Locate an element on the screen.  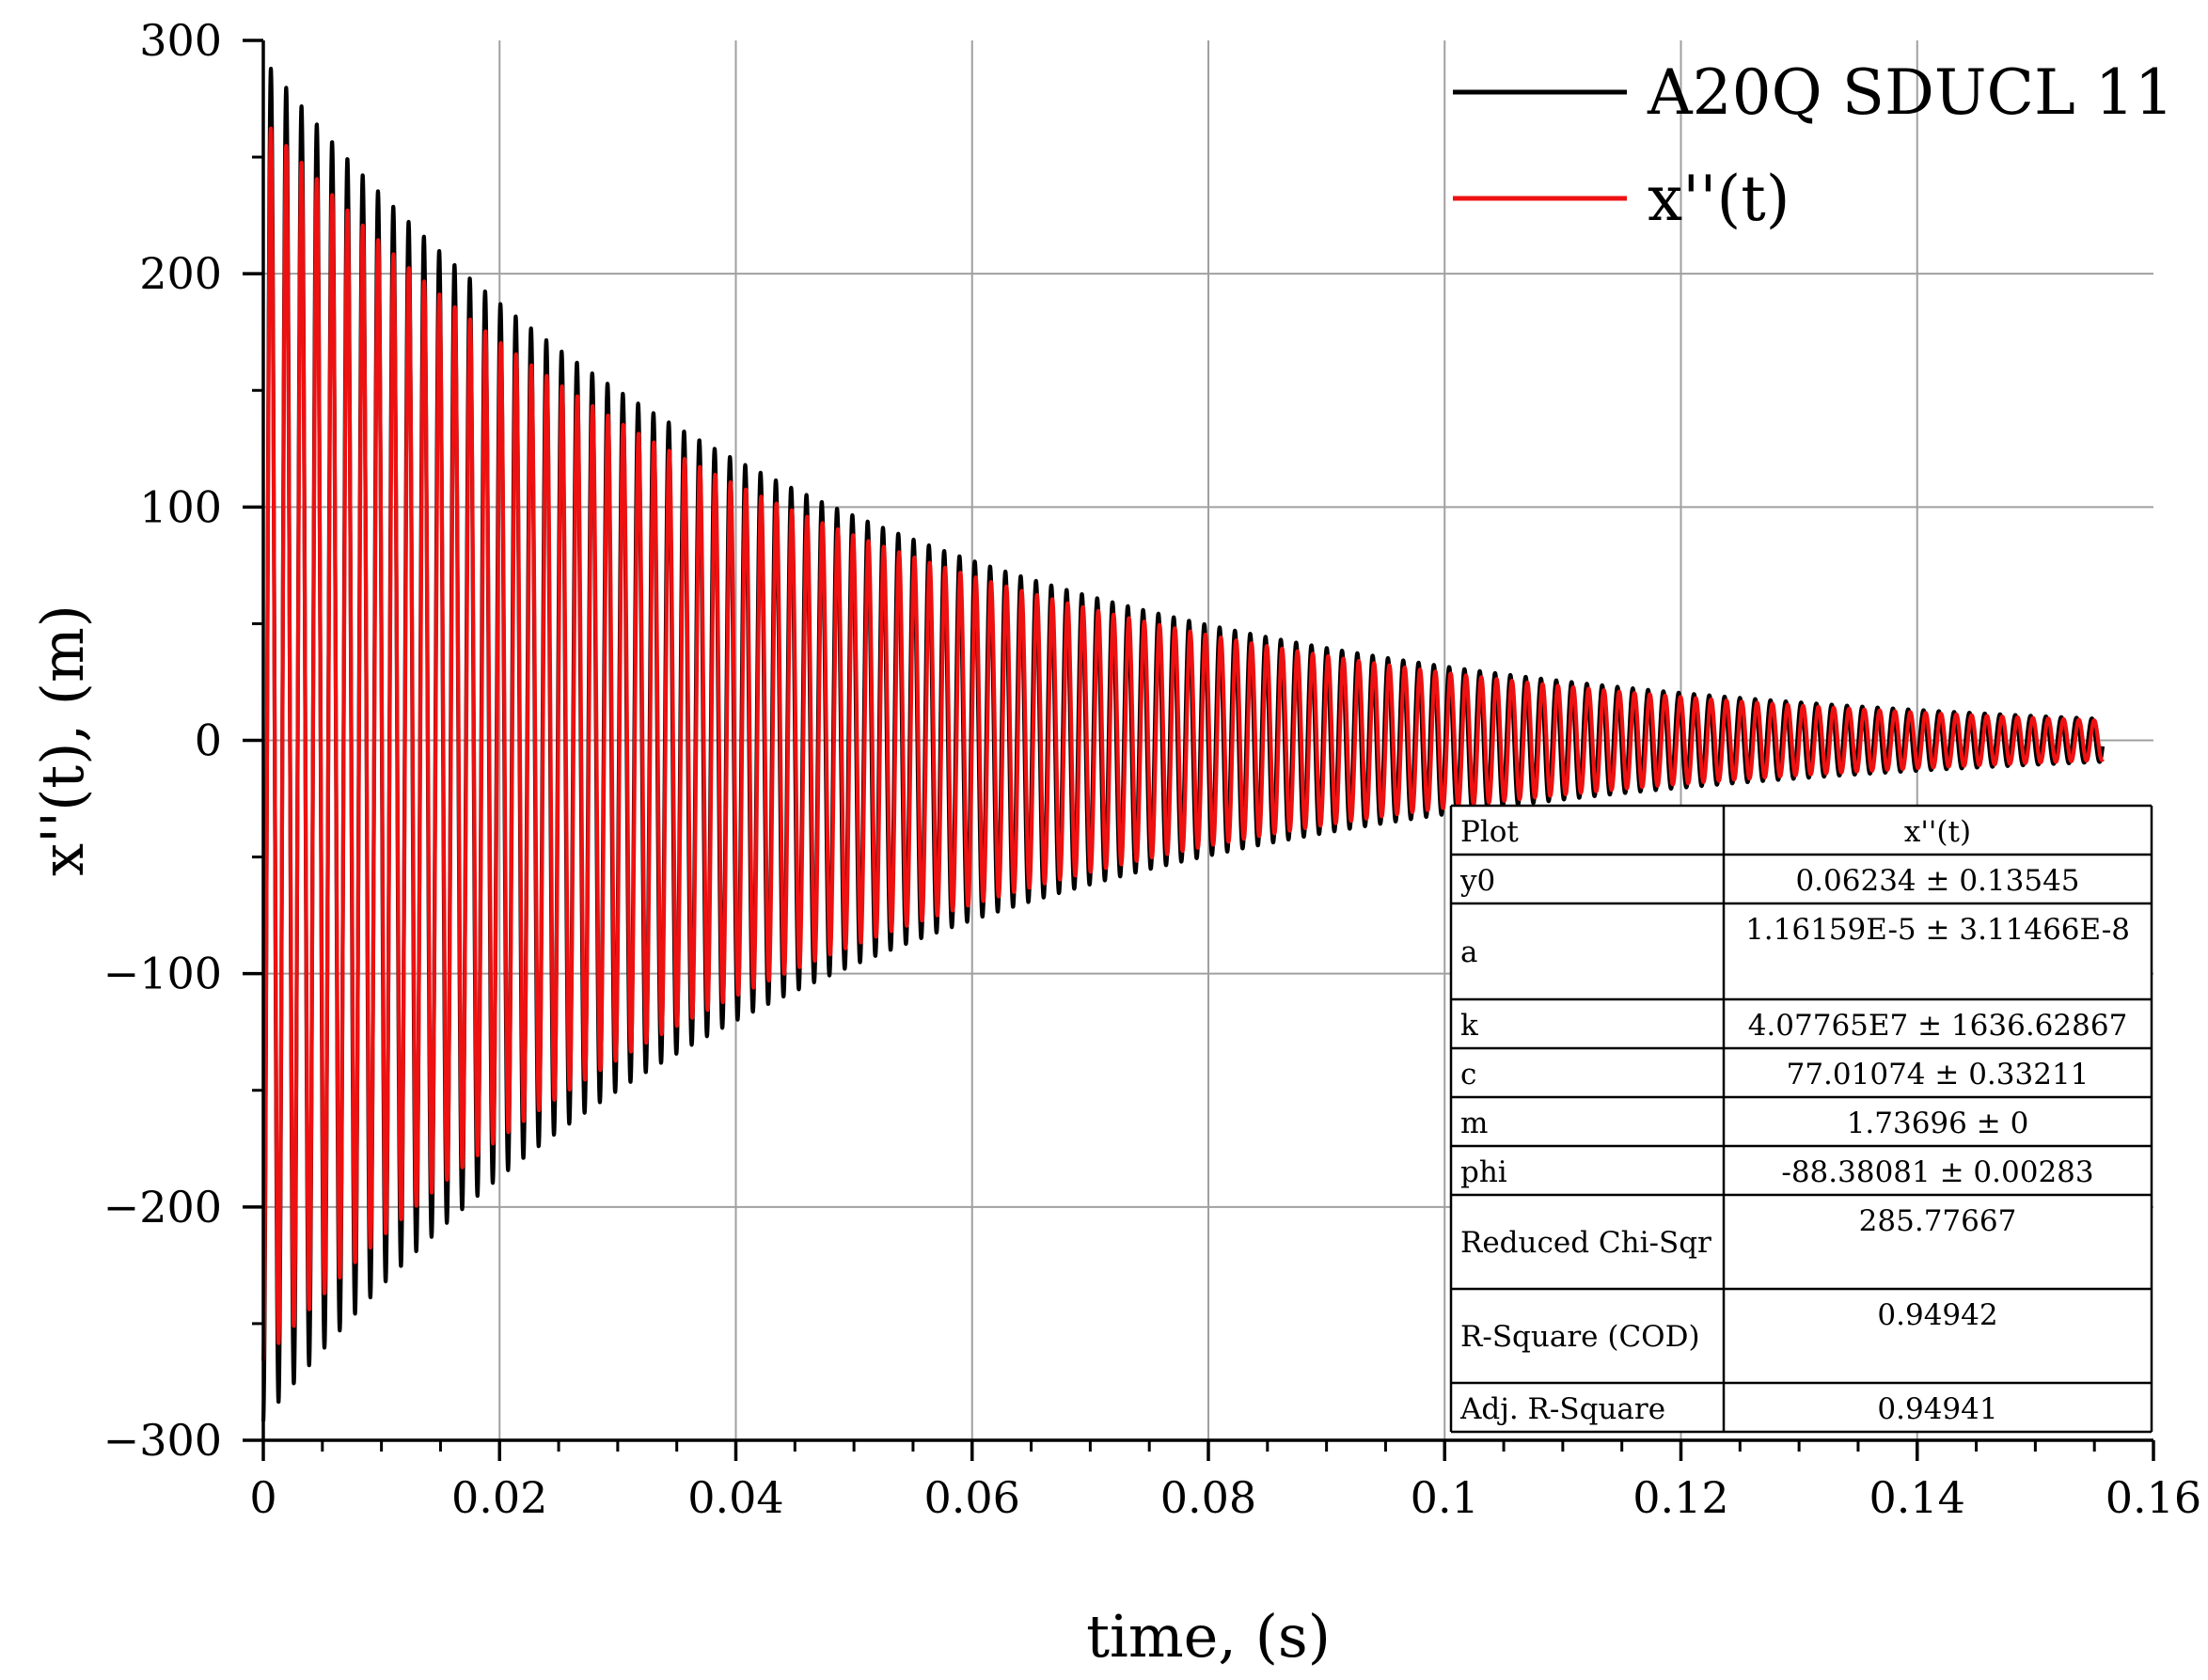
y-tick-label: 0 is located at coordinates (208, 740).